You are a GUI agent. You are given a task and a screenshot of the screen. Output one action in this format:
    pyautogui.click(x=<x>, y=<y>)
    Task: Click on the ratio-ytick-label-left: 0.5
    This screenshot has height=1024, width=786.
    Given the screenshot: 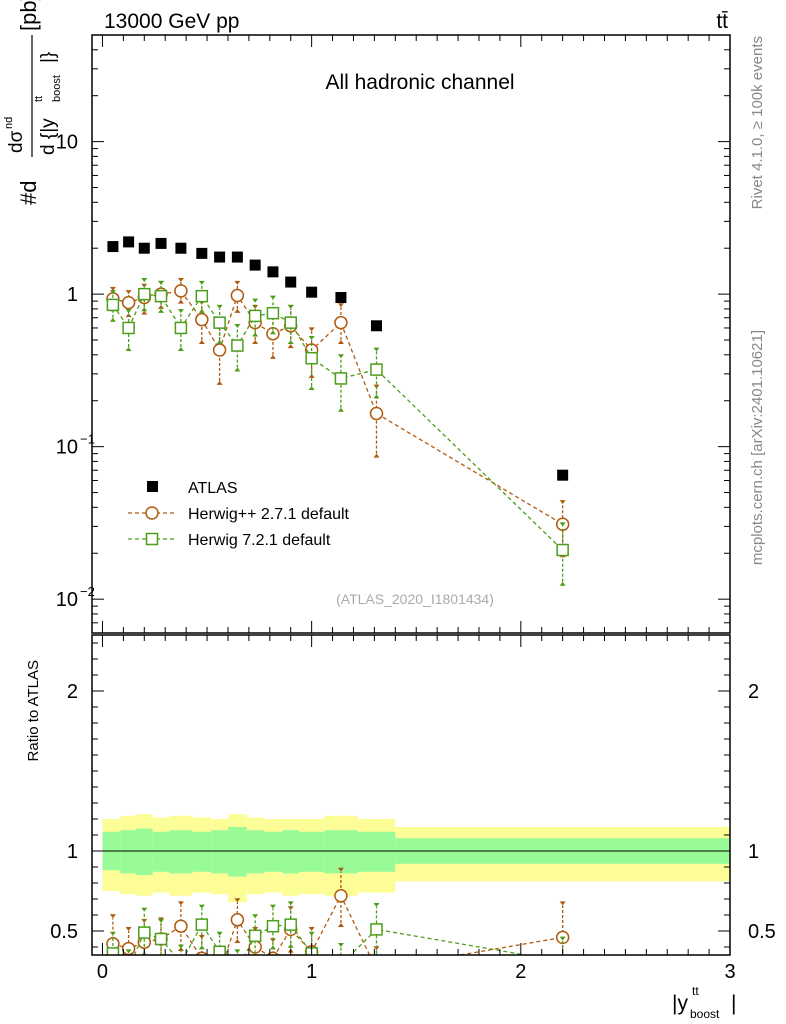 What is the action you would take?
    pyautogui.click(x=64, y=932)
    